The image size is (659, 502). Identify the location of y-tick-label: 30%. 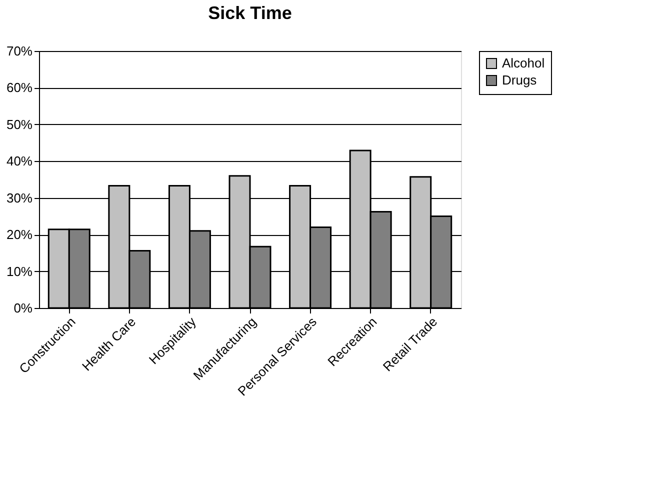
(19, 198).